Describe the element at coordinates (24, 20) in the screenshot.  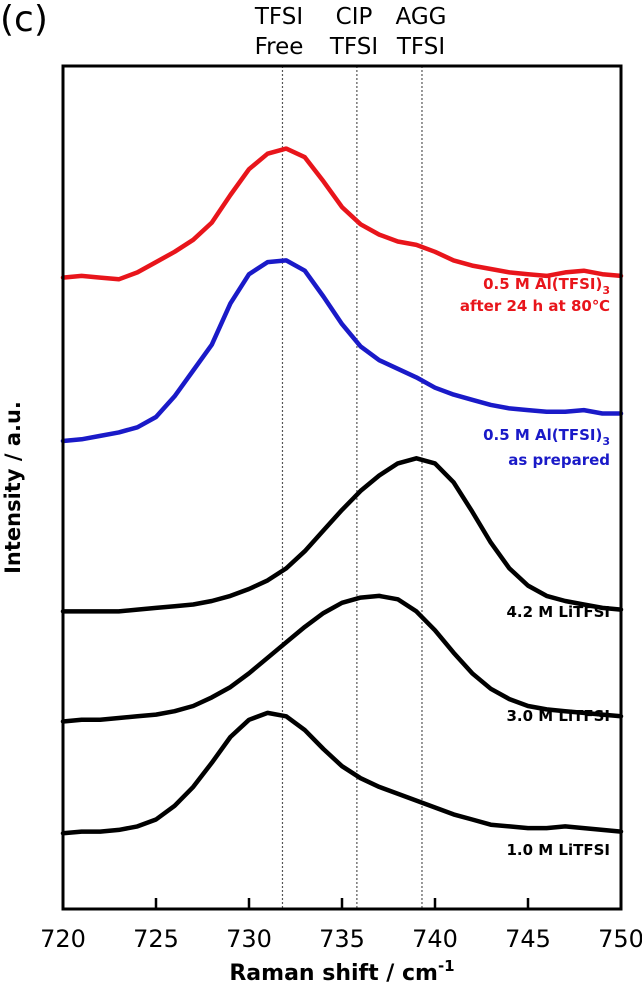
I see `panel-label: (c)` at that location.